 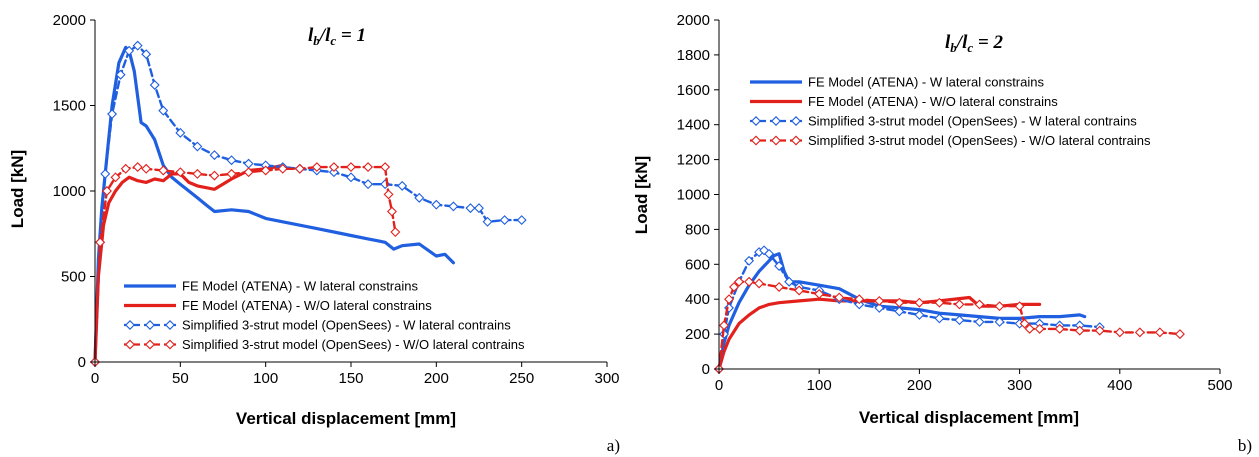 What do you see at coordinates (613, 445) in the screenshot?
I see `panel-label-a: a)` at bounding box center [613, 445].